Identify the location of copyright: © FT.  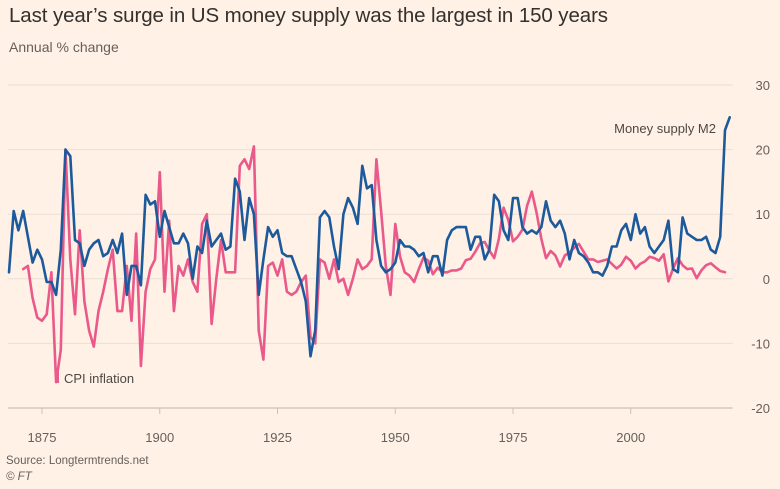
(19, 477).